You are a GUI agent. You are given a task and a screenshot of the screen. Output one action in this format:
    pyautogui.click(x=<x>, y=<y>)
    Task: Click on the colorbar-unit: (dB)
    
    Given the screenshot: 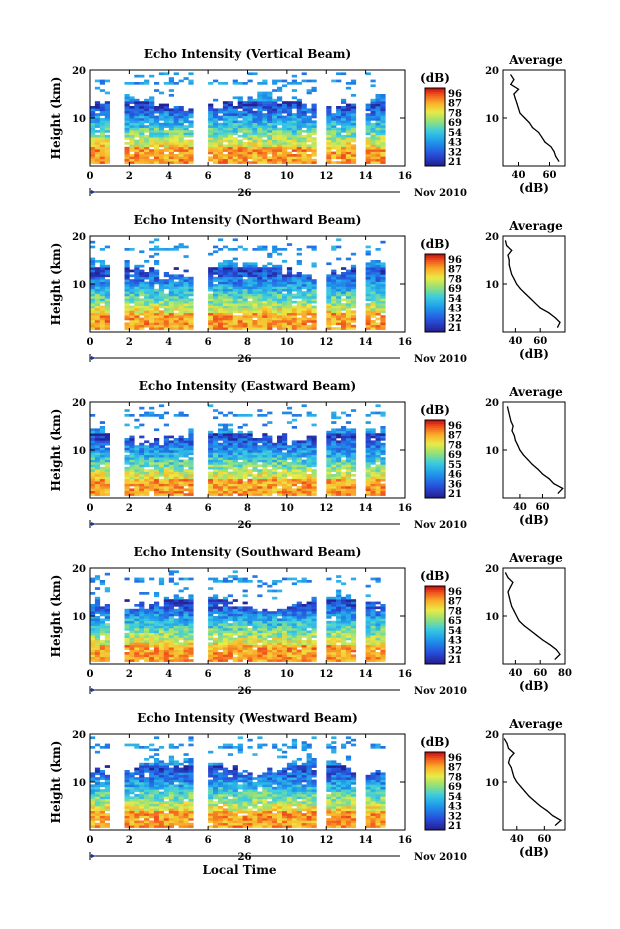 What is the action you would take?
    pyautogui.click(x=435, y=78)
    